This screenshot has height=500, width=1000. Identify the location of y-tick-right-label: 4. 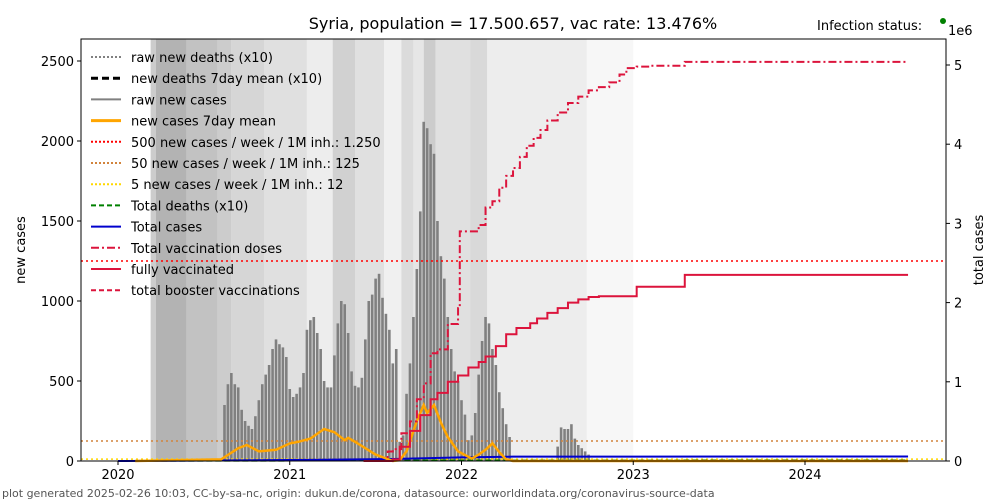
(958, 145).